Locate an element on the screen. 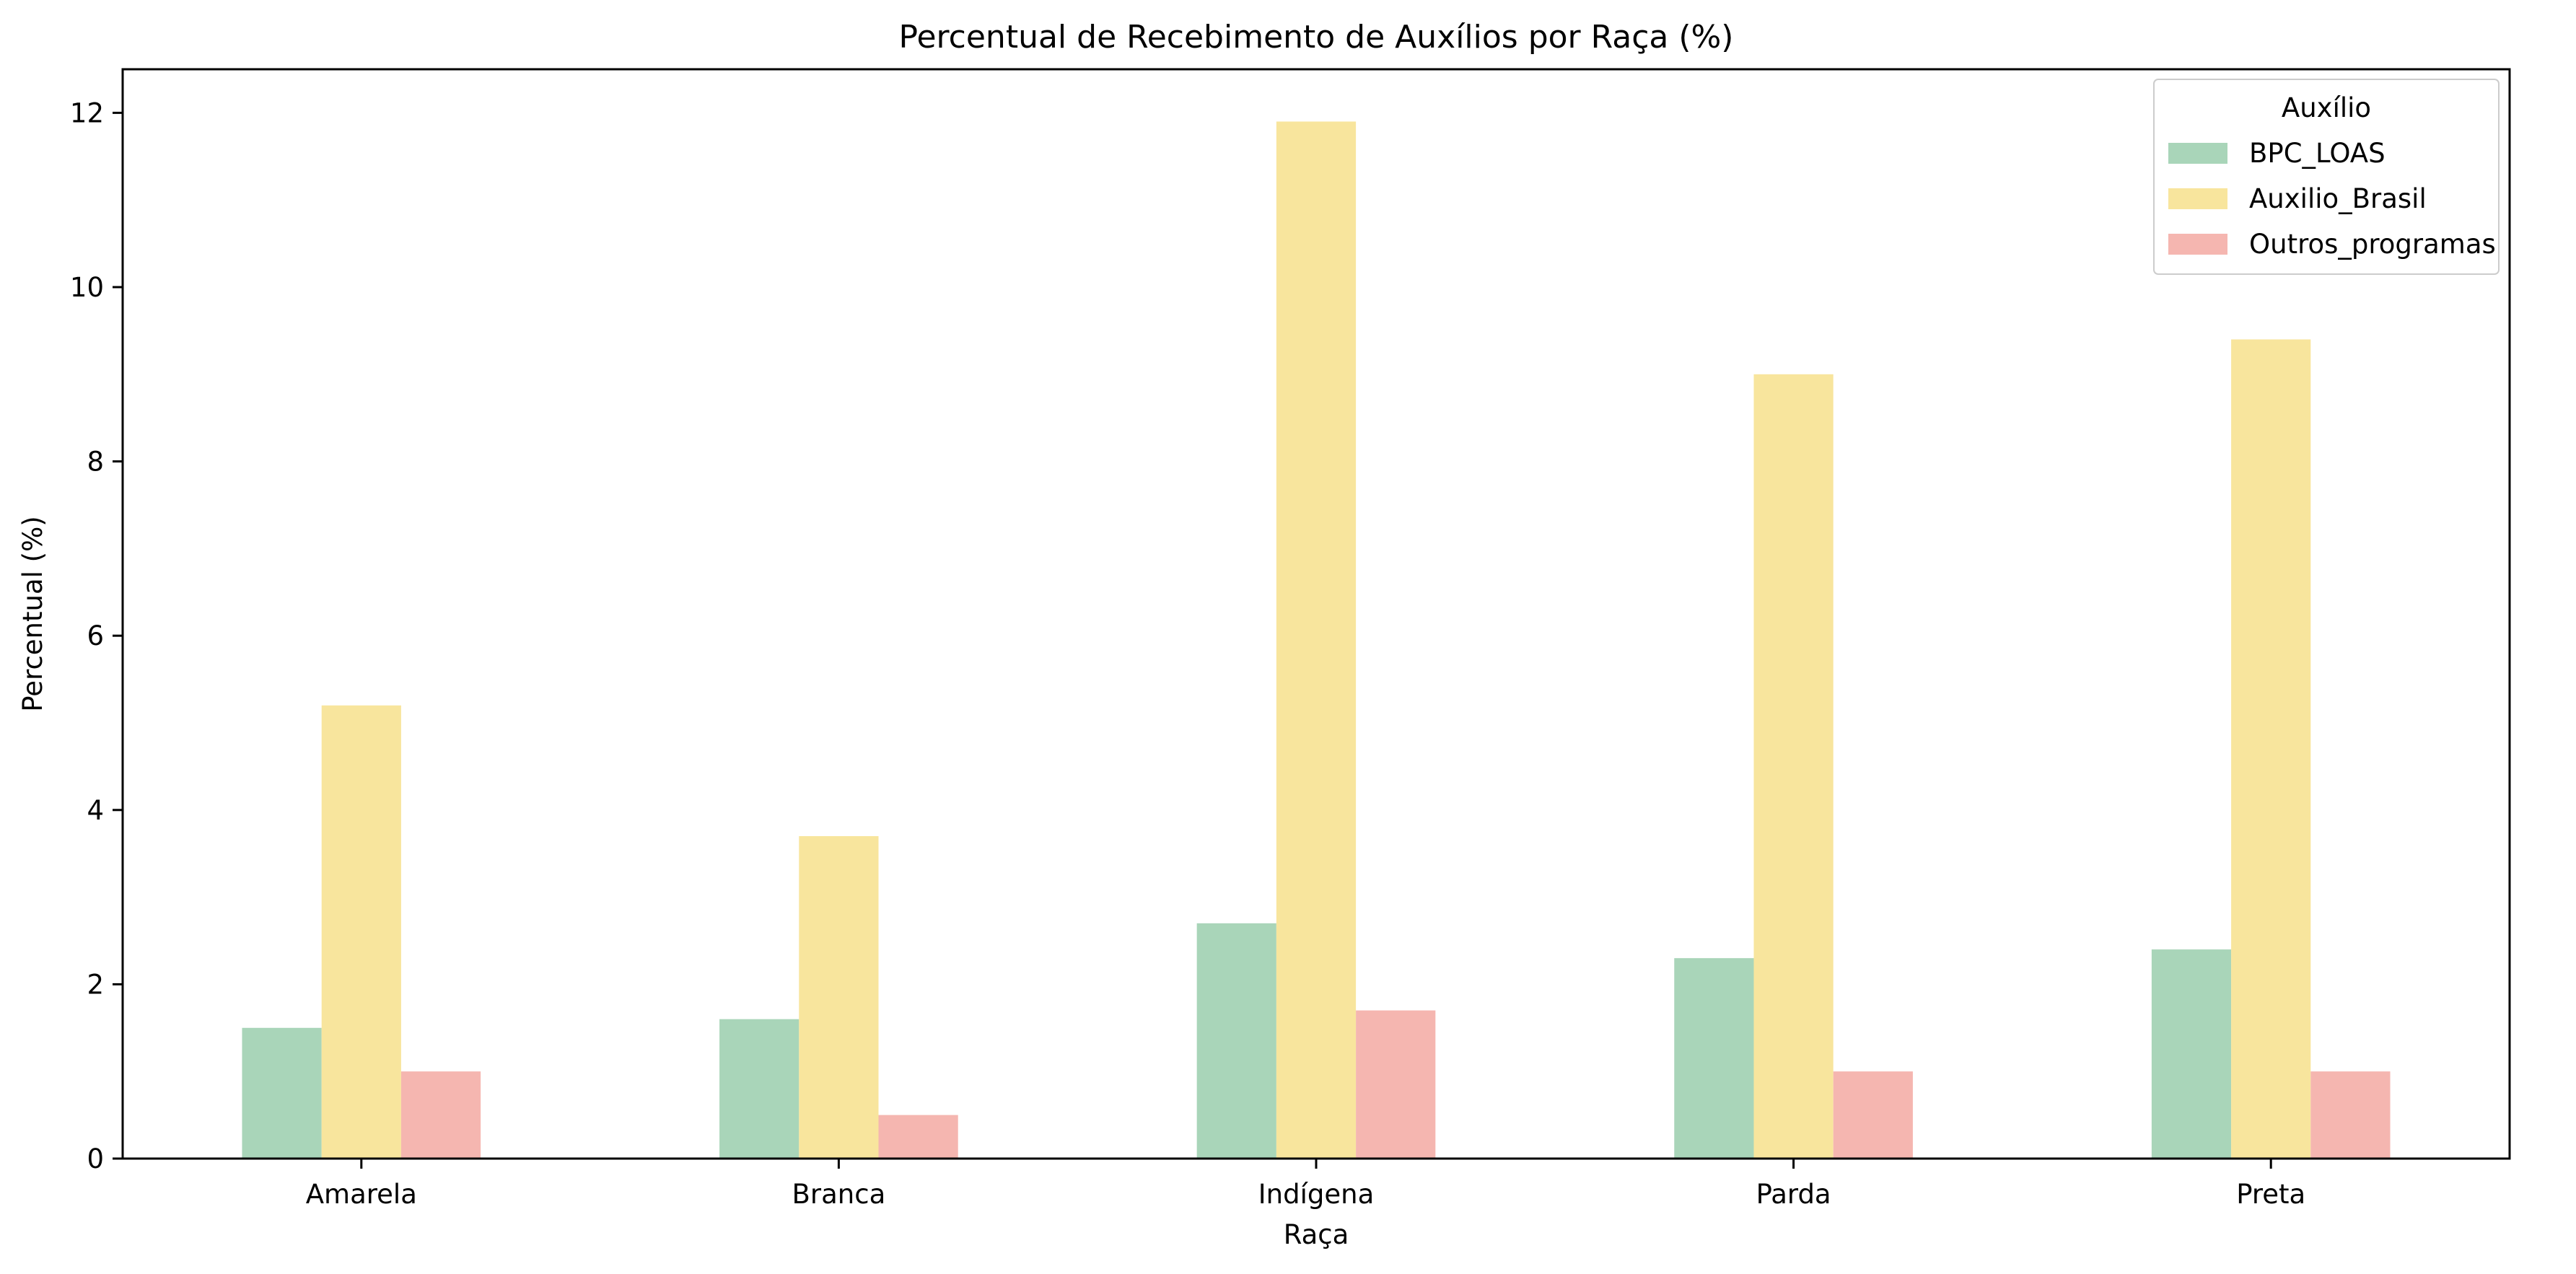  legend-title: Auxílio is located at coordinates (2326, 108).